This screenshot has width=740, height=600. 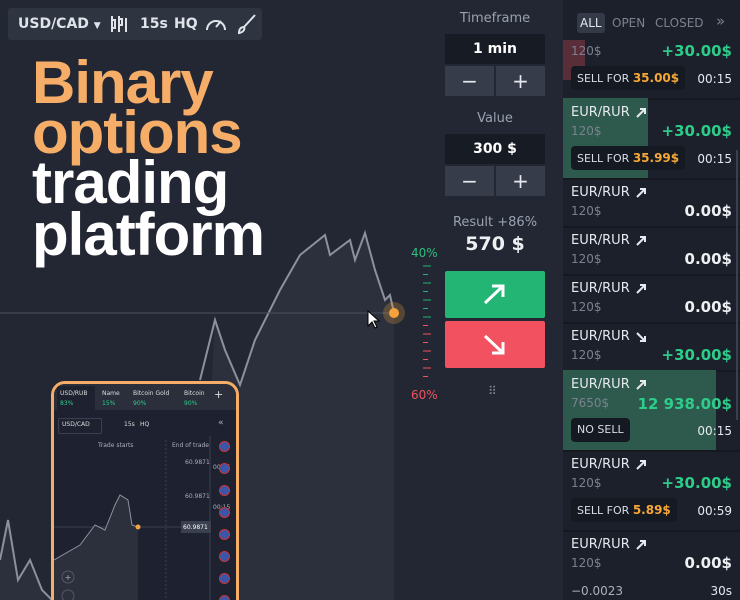 I want to click on time: 30s, so click(x=721, y=591).